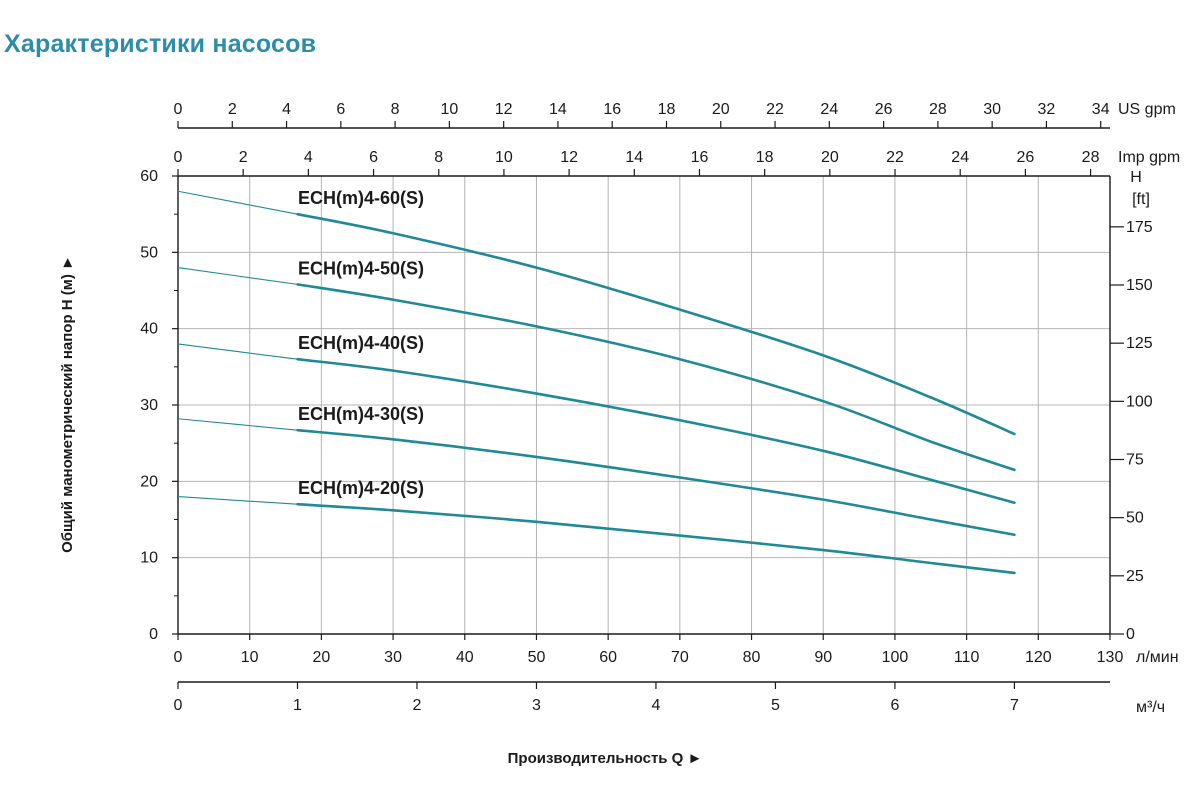  I want to click on ft-tick-label: 175, so click(1139, 227).